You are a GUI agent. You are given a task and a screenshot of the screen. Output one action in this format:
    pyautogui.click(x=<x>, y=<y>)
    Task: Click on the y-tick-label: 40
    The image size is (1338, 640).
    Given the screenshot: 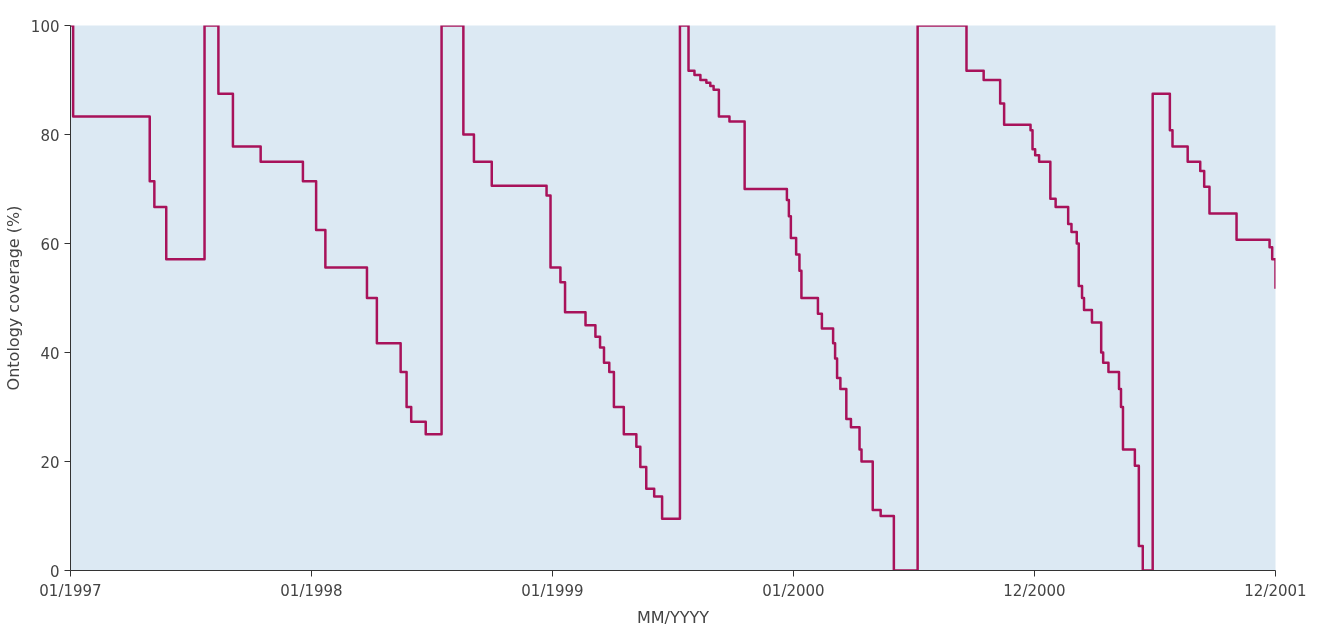 What is the action you would take?
    pyautogui.click(x=50, y=353)
    